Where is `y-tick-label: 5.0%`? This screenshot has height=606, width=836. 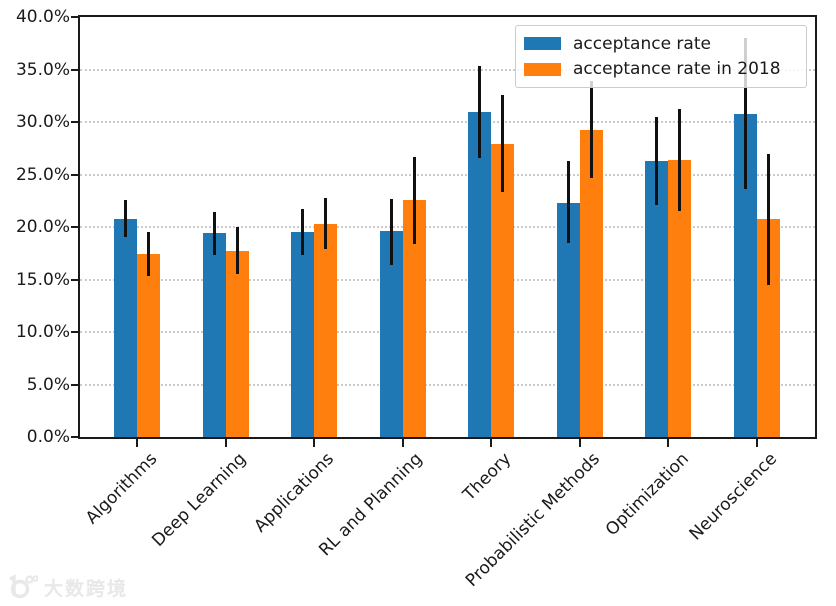
y-tick-label: 5.0% is located at coordinates (48, 384).